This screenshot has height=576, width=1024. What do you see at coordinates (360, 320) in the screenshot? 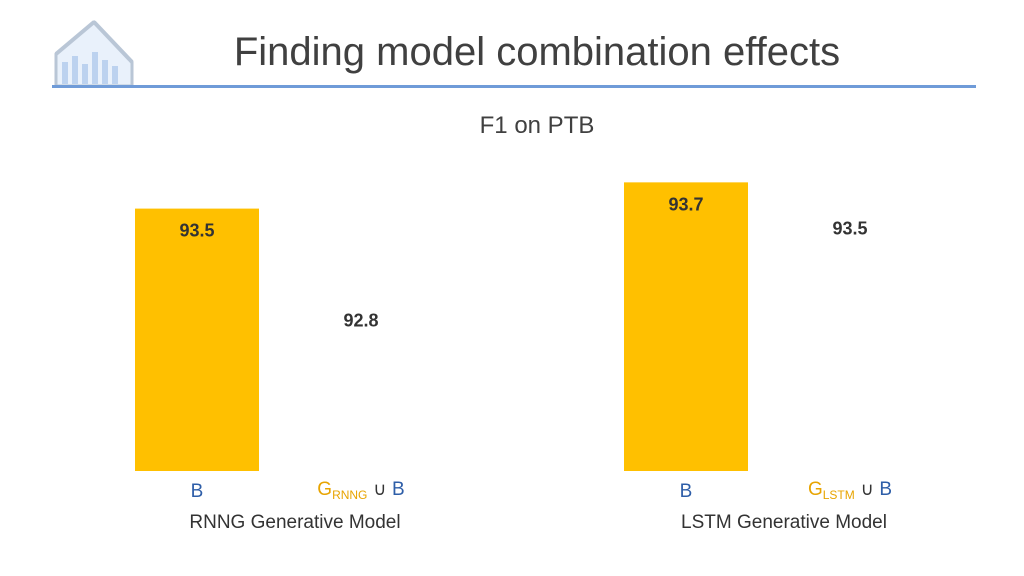
I see `data-label: 92.8` at bounding box center [360, 320].